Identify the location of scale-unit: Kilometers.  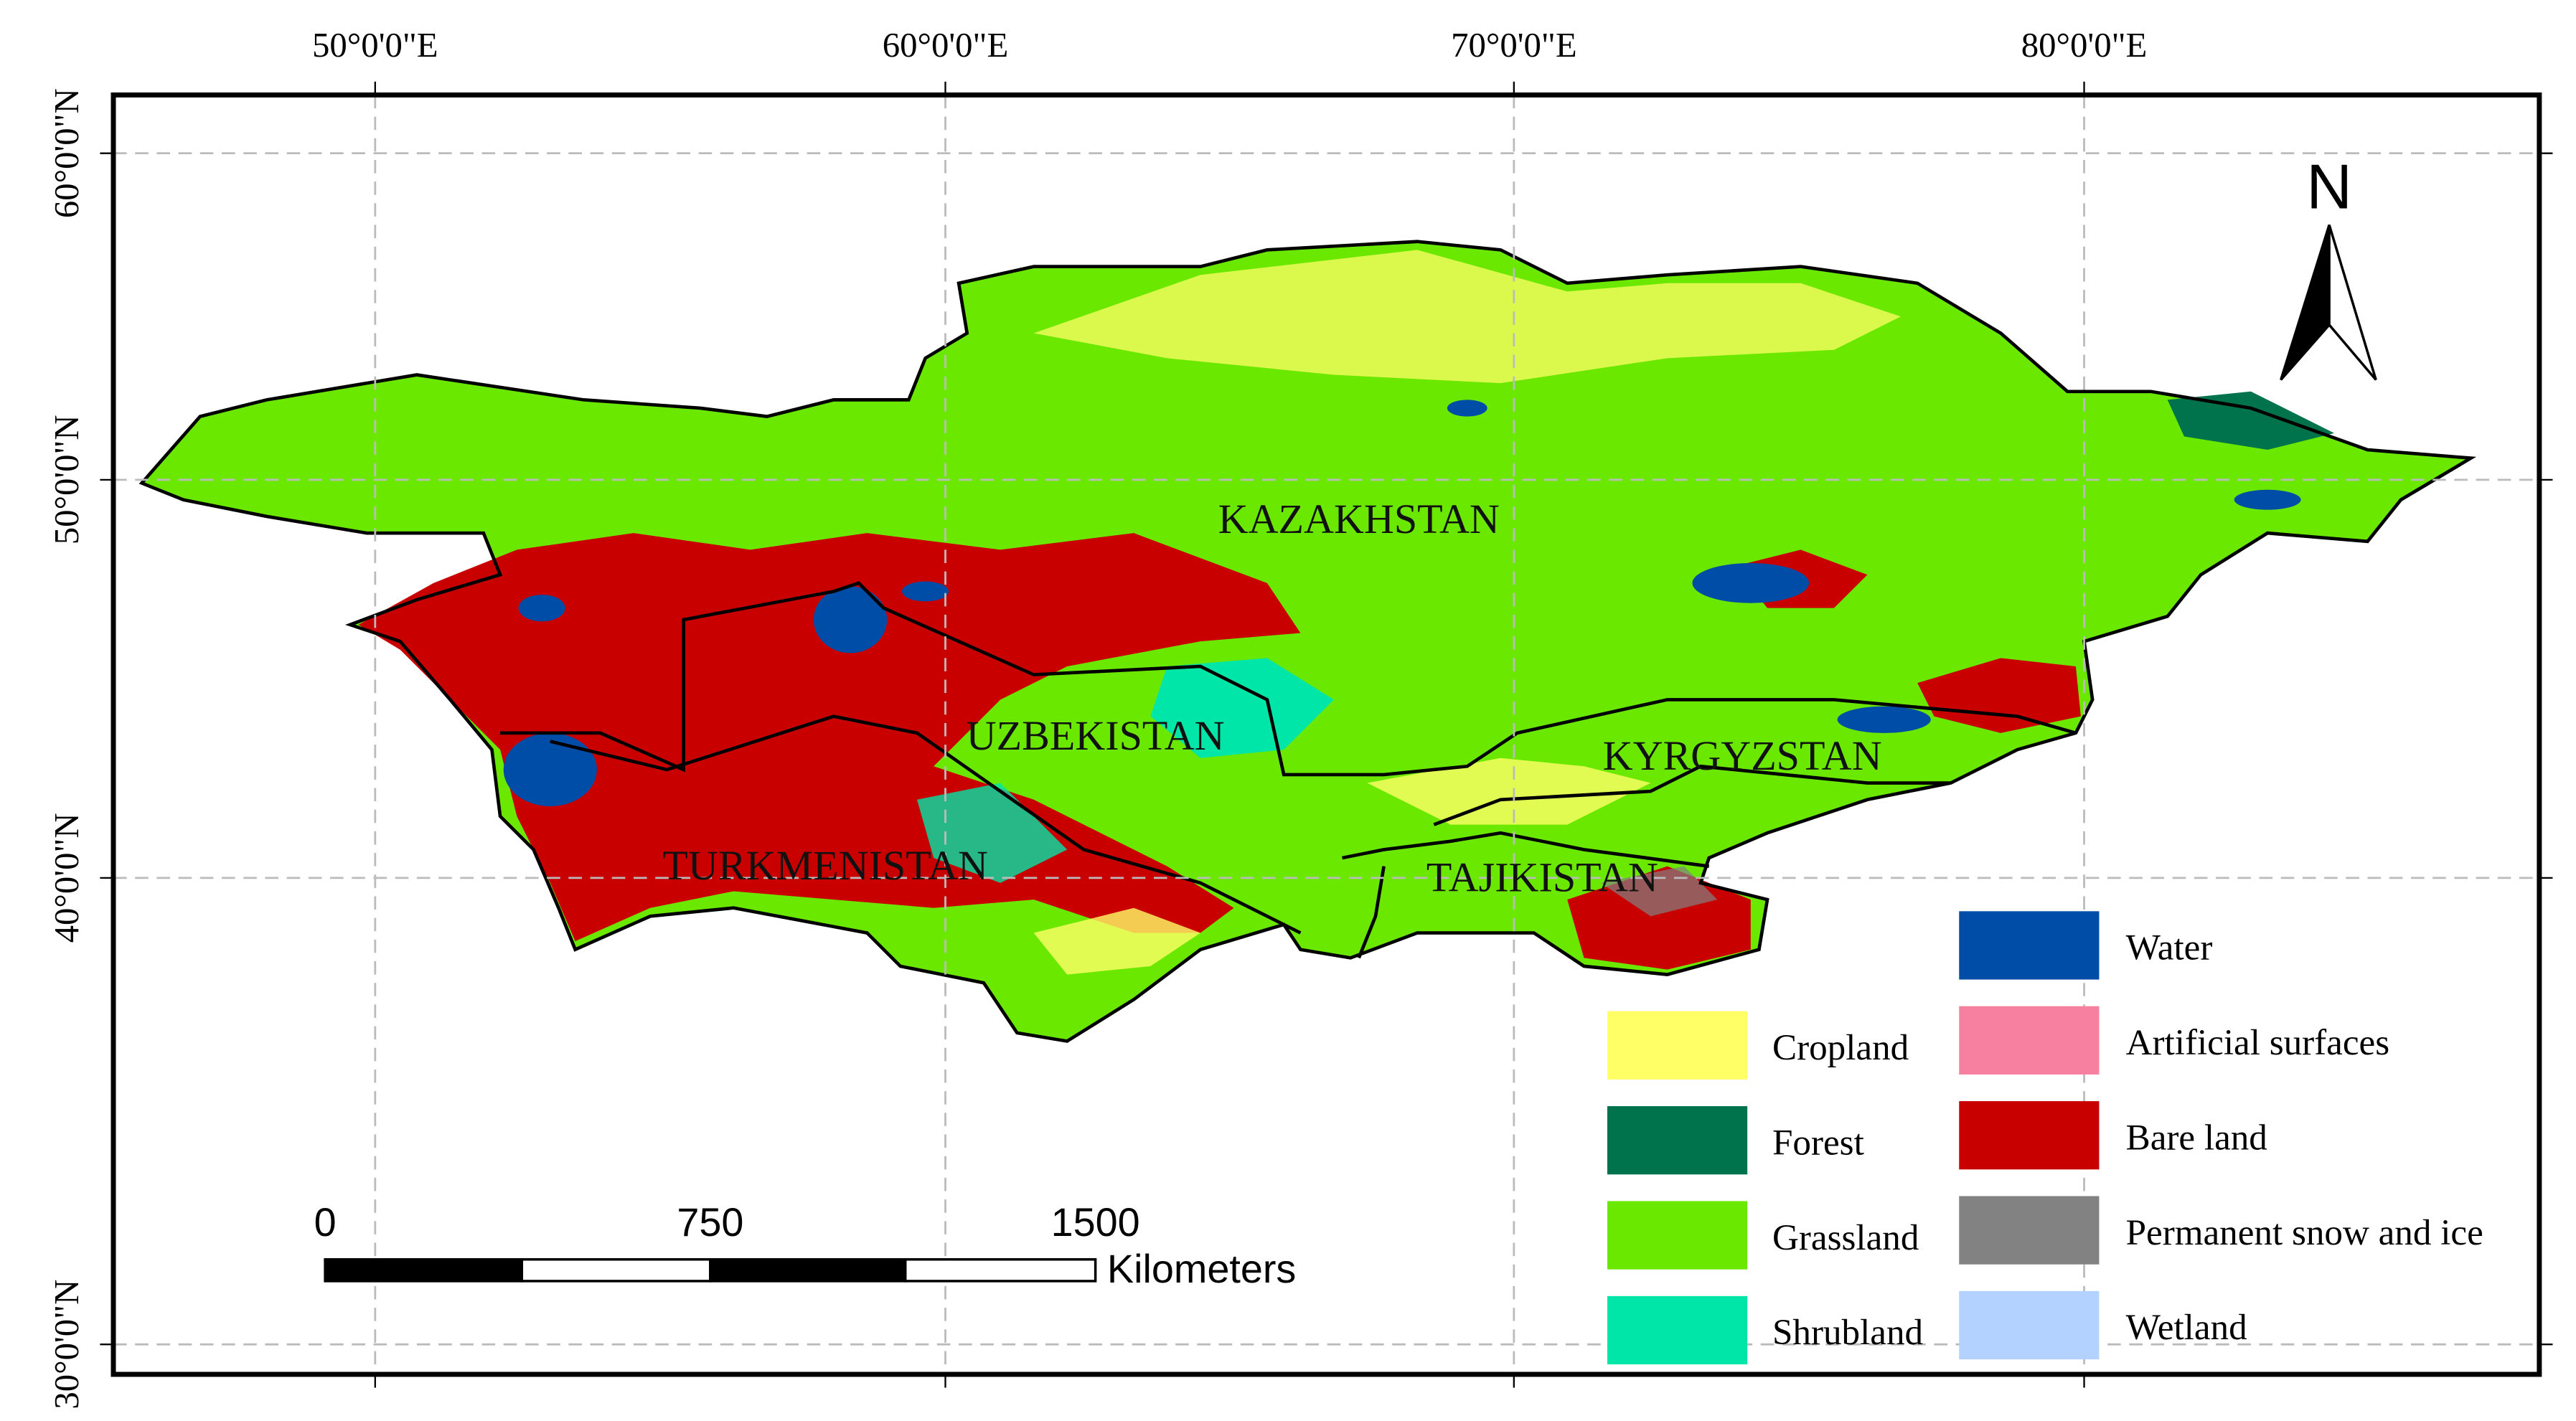
(1201, 1269).